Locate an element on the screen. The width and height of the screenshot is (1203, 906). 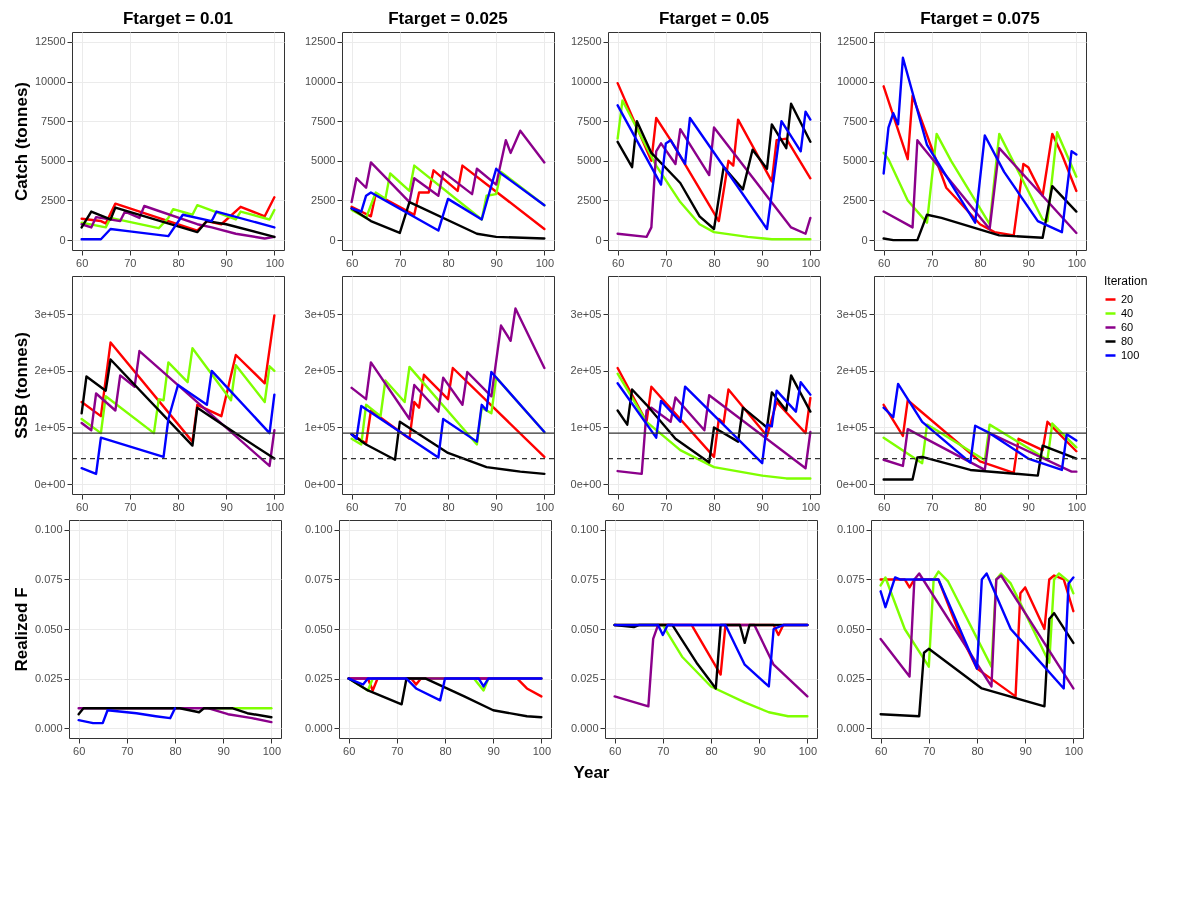
y-axis-title: Realized F is located at coordinates (21, 629).